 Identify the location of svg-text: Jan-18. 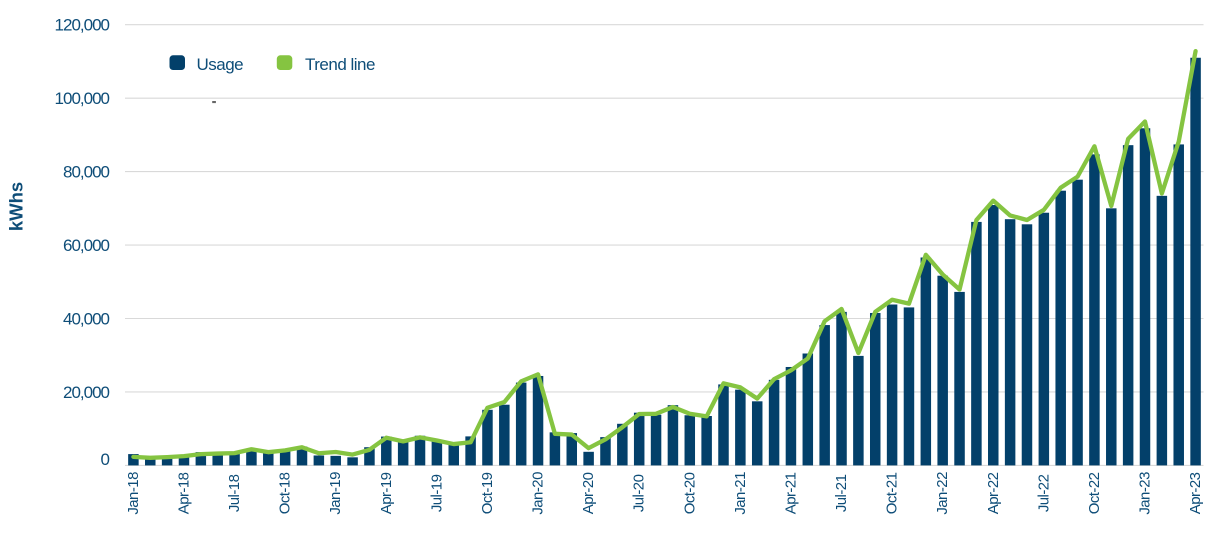
(133, 493).